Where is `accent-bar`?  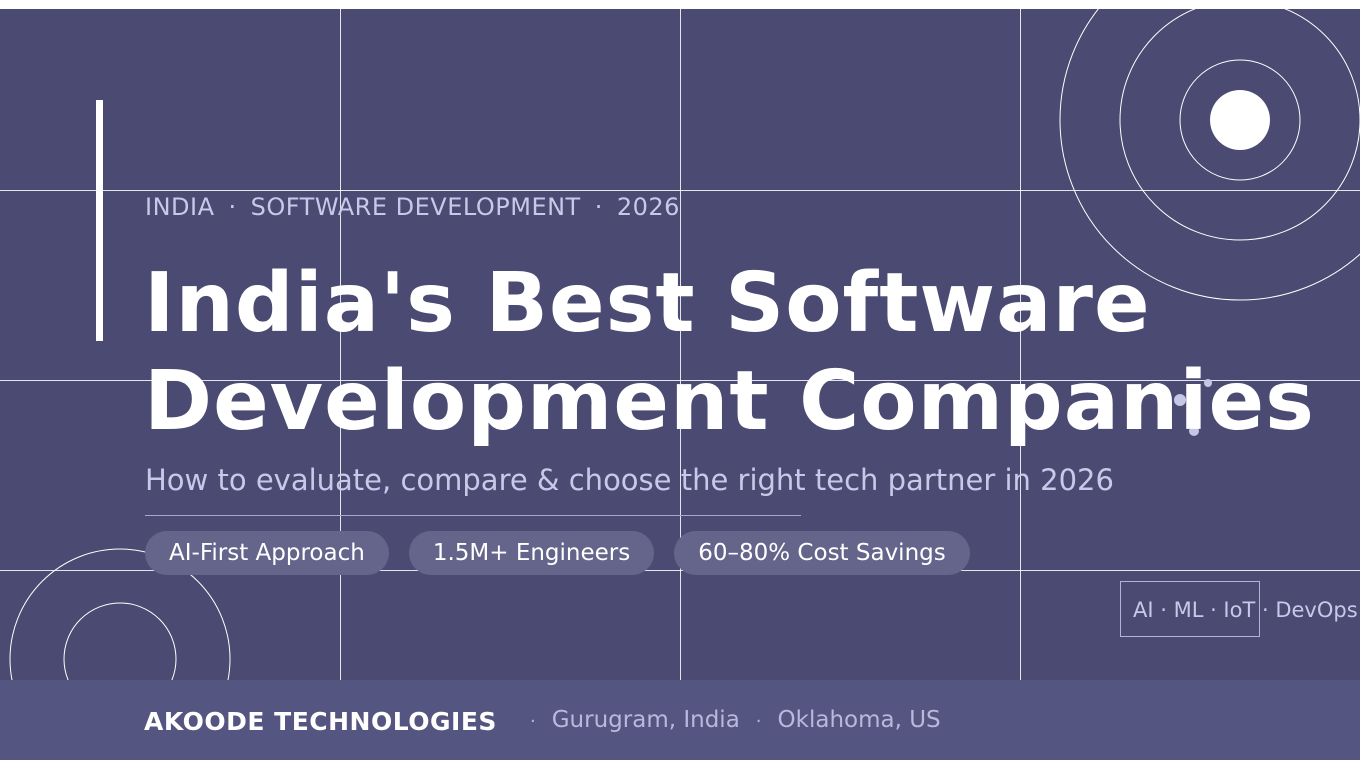
accent-bar is located at coordinates (99, 220).